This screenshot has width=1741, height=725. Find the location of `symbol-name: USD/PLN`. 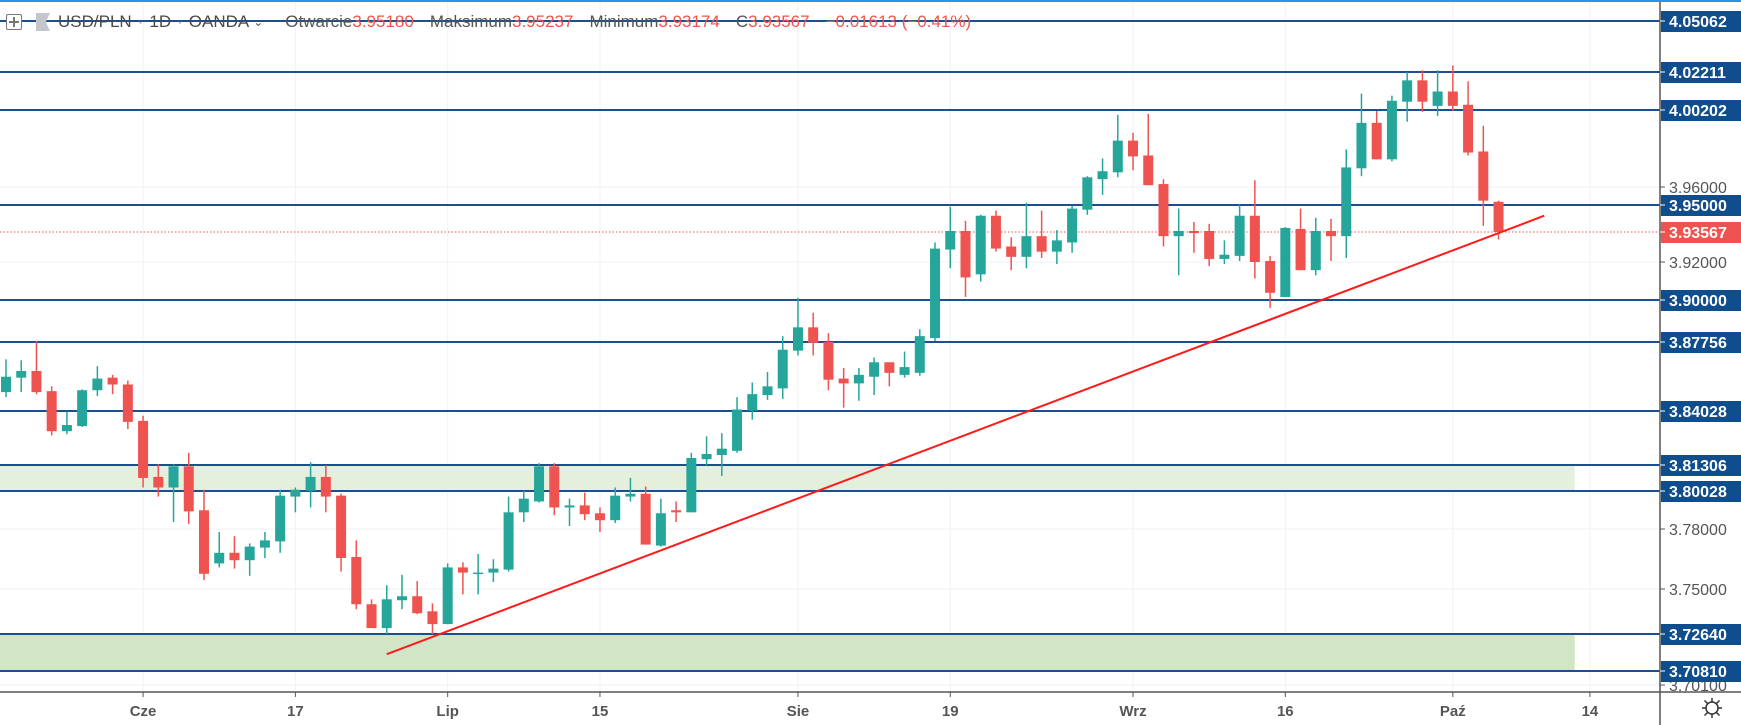

symbol-name: USD/PLN is located at coordinates (95, 21).